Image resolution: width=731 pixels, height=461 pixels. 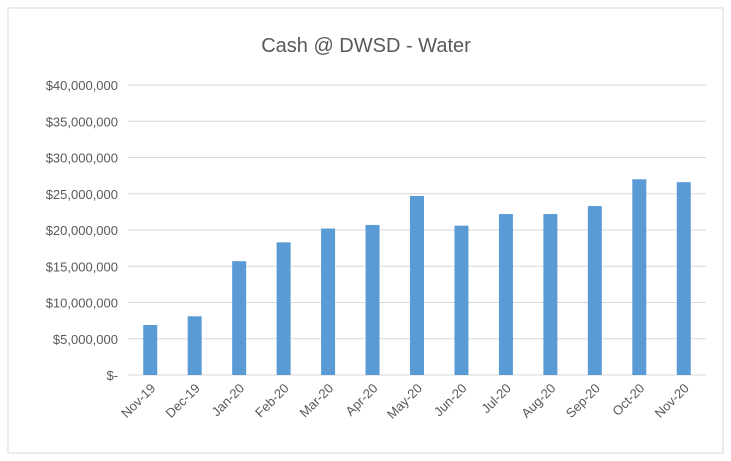 I want to click on y-tick-label: $30,000,000, so click(x=82, y=158).